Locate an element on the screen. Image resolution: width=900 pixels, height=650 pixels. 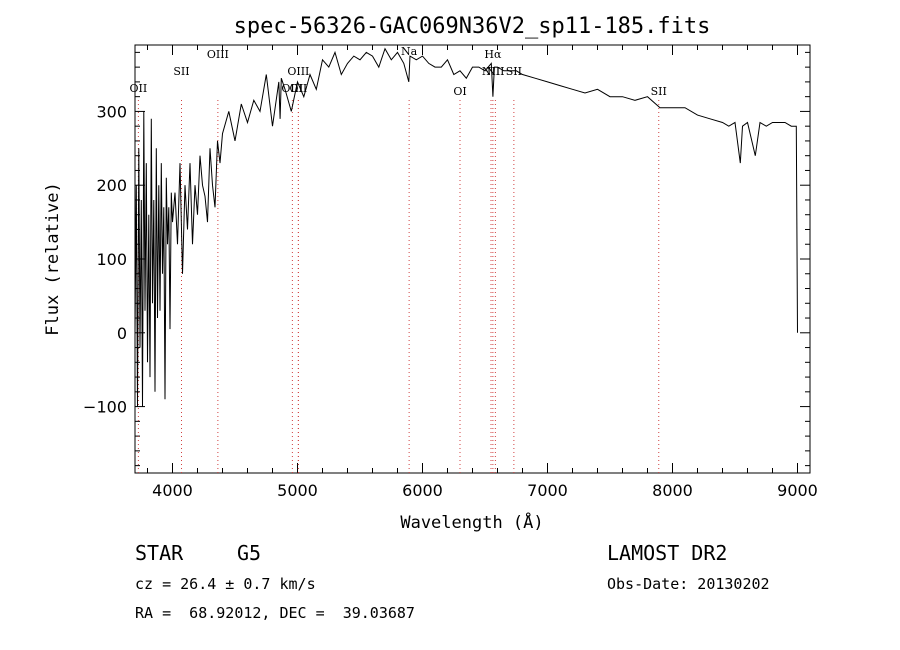
y-tick-label: 100 is located at coordinates (111, 259).